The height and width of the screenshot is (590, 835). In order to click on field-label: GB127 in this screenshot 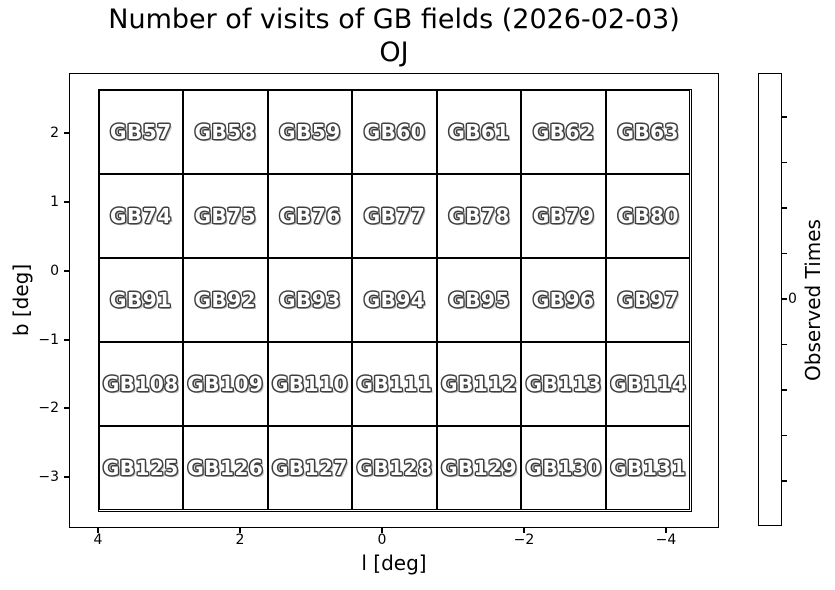, I will do `click(309, 468)`.